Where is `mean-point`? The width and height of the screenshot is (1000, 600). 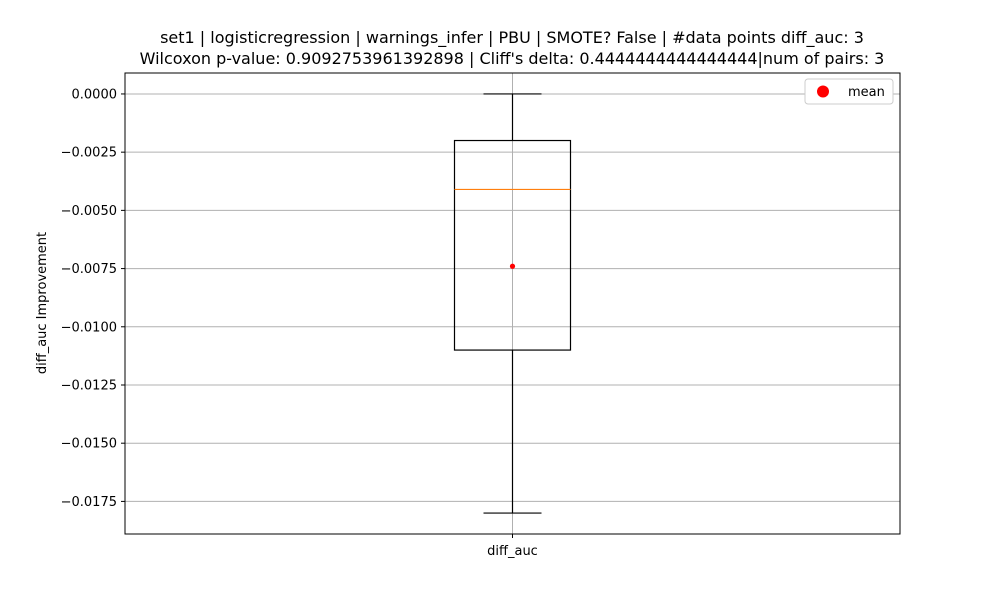
mean-point is located at coordinates (512, 266).